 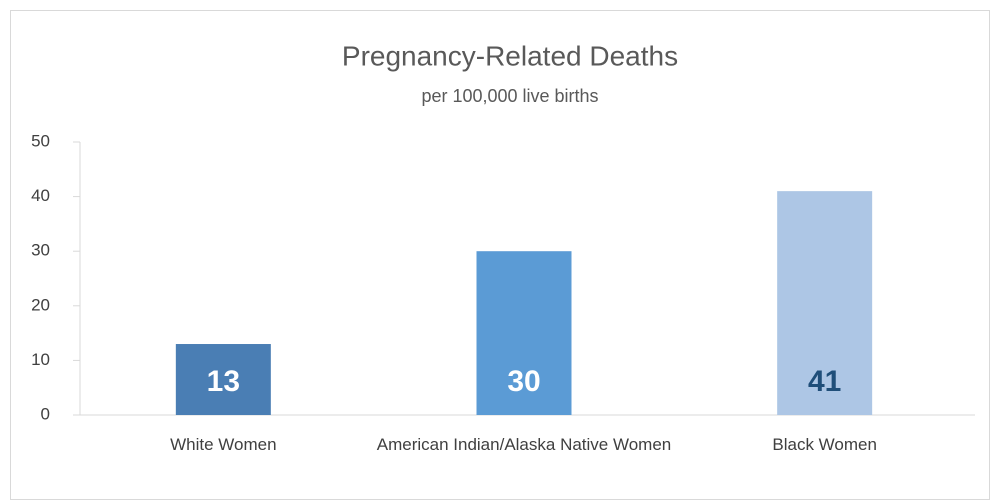 I want to click on x-tick-label: White Women, so click(x=223, y=444).